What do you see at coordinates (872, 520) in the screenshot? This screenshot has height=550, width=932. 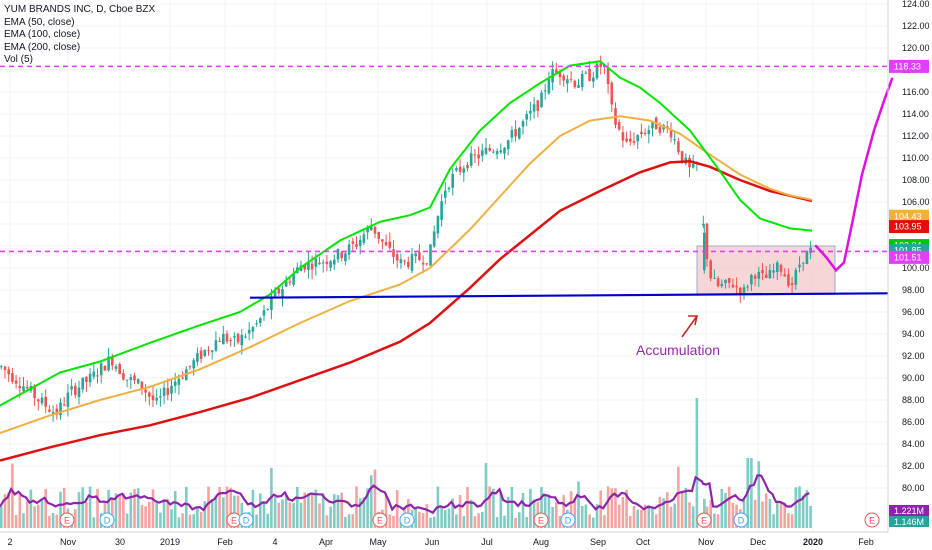 I see `earnings-marker` at bounding box center [872, 520].